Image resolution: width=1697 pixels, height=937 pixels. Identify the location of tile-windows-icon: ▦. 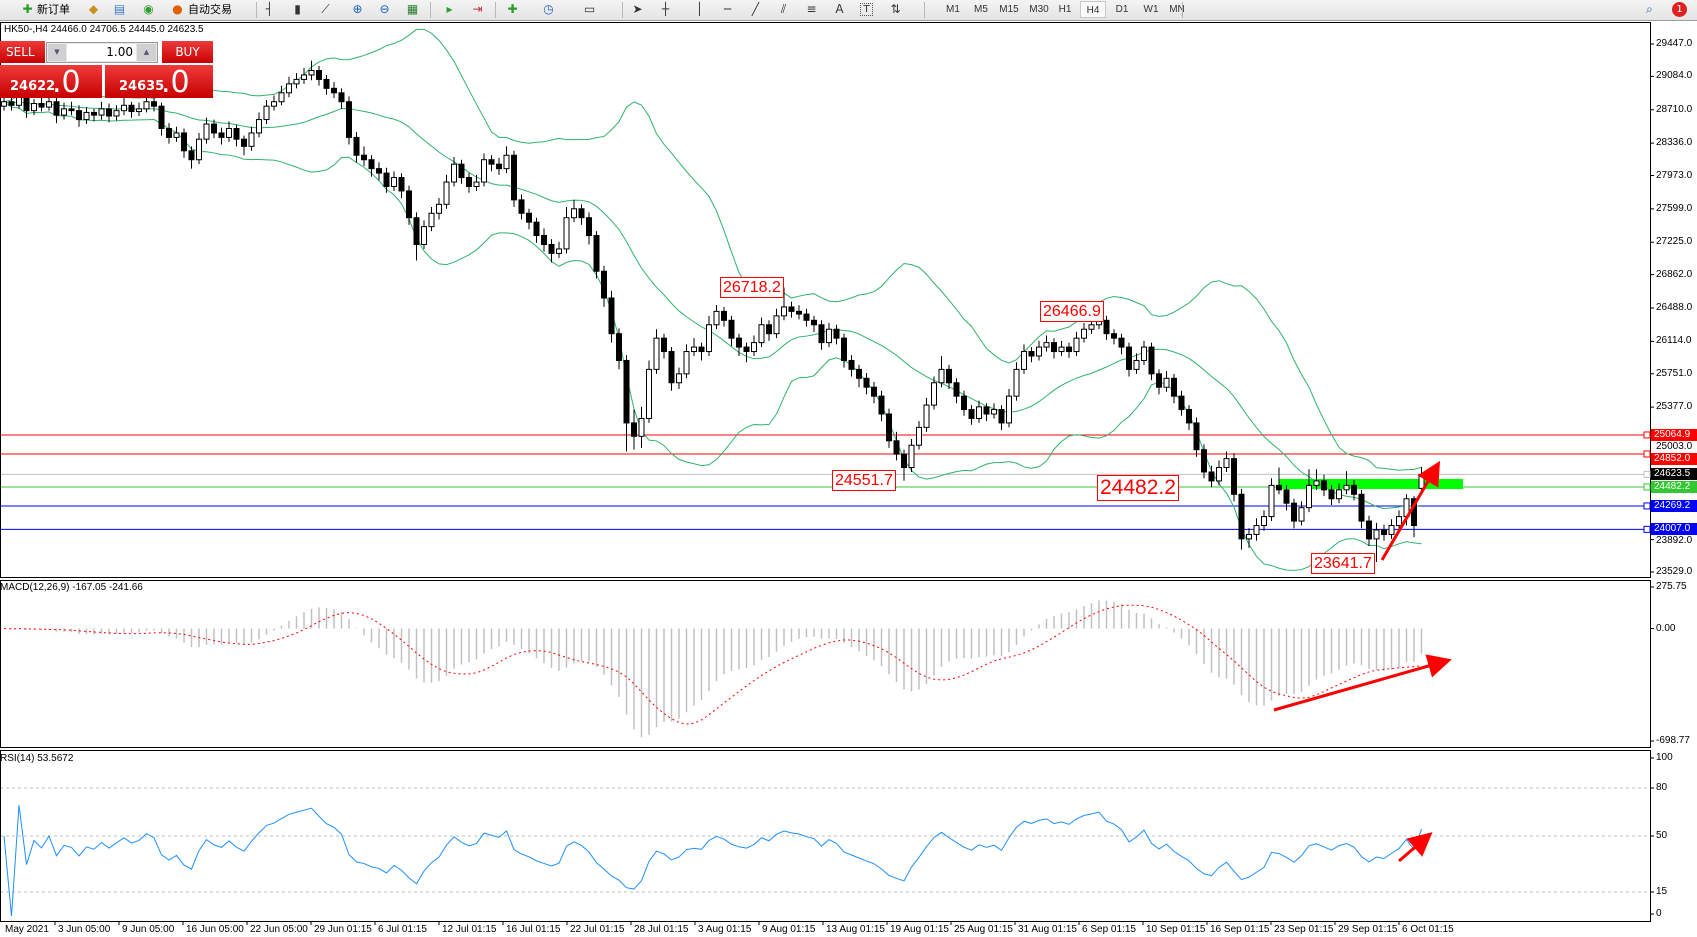
(412, 9).